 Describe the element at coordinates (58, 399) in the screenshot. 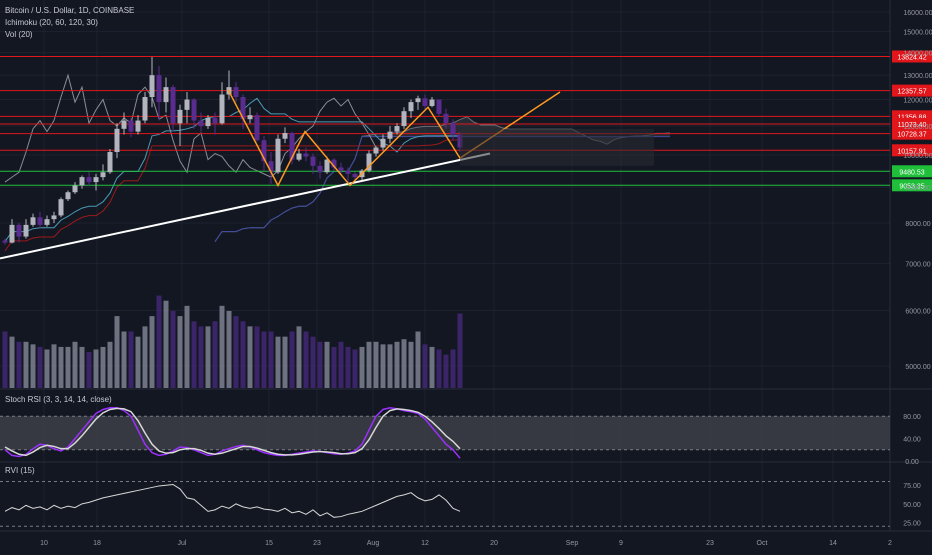

I see `stoch-rsi-label: Stoch RSI (3, 3, 14, 14, close)` at that location.